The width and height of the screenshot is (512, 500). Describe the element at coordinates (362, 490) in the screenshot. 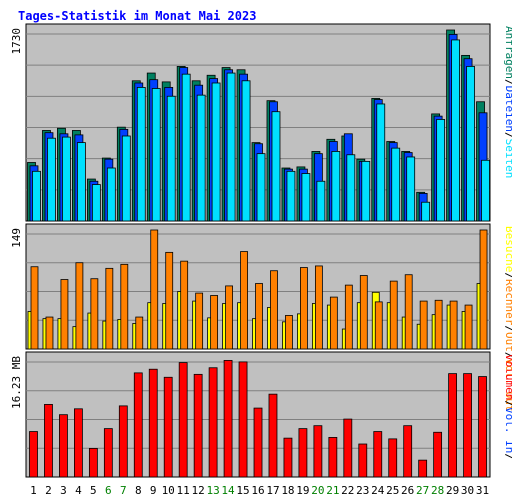

I see `x-tick-label: 23` at that location.